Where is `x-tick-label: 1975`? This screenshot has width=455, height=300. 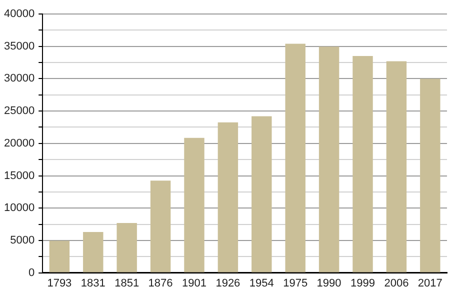
x-tick-label: 1975 is located at coordinates (295, 283).